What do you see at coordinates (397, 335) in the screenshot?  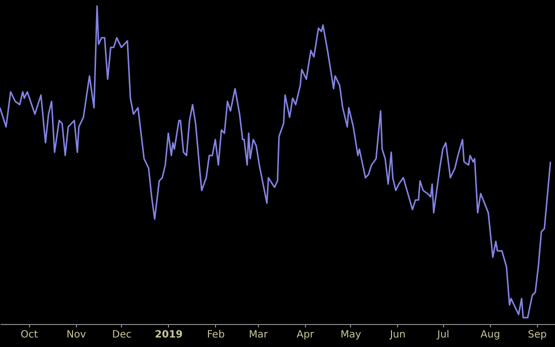 I see `x-tick-label: Jun` at bounding box center [397, 335].